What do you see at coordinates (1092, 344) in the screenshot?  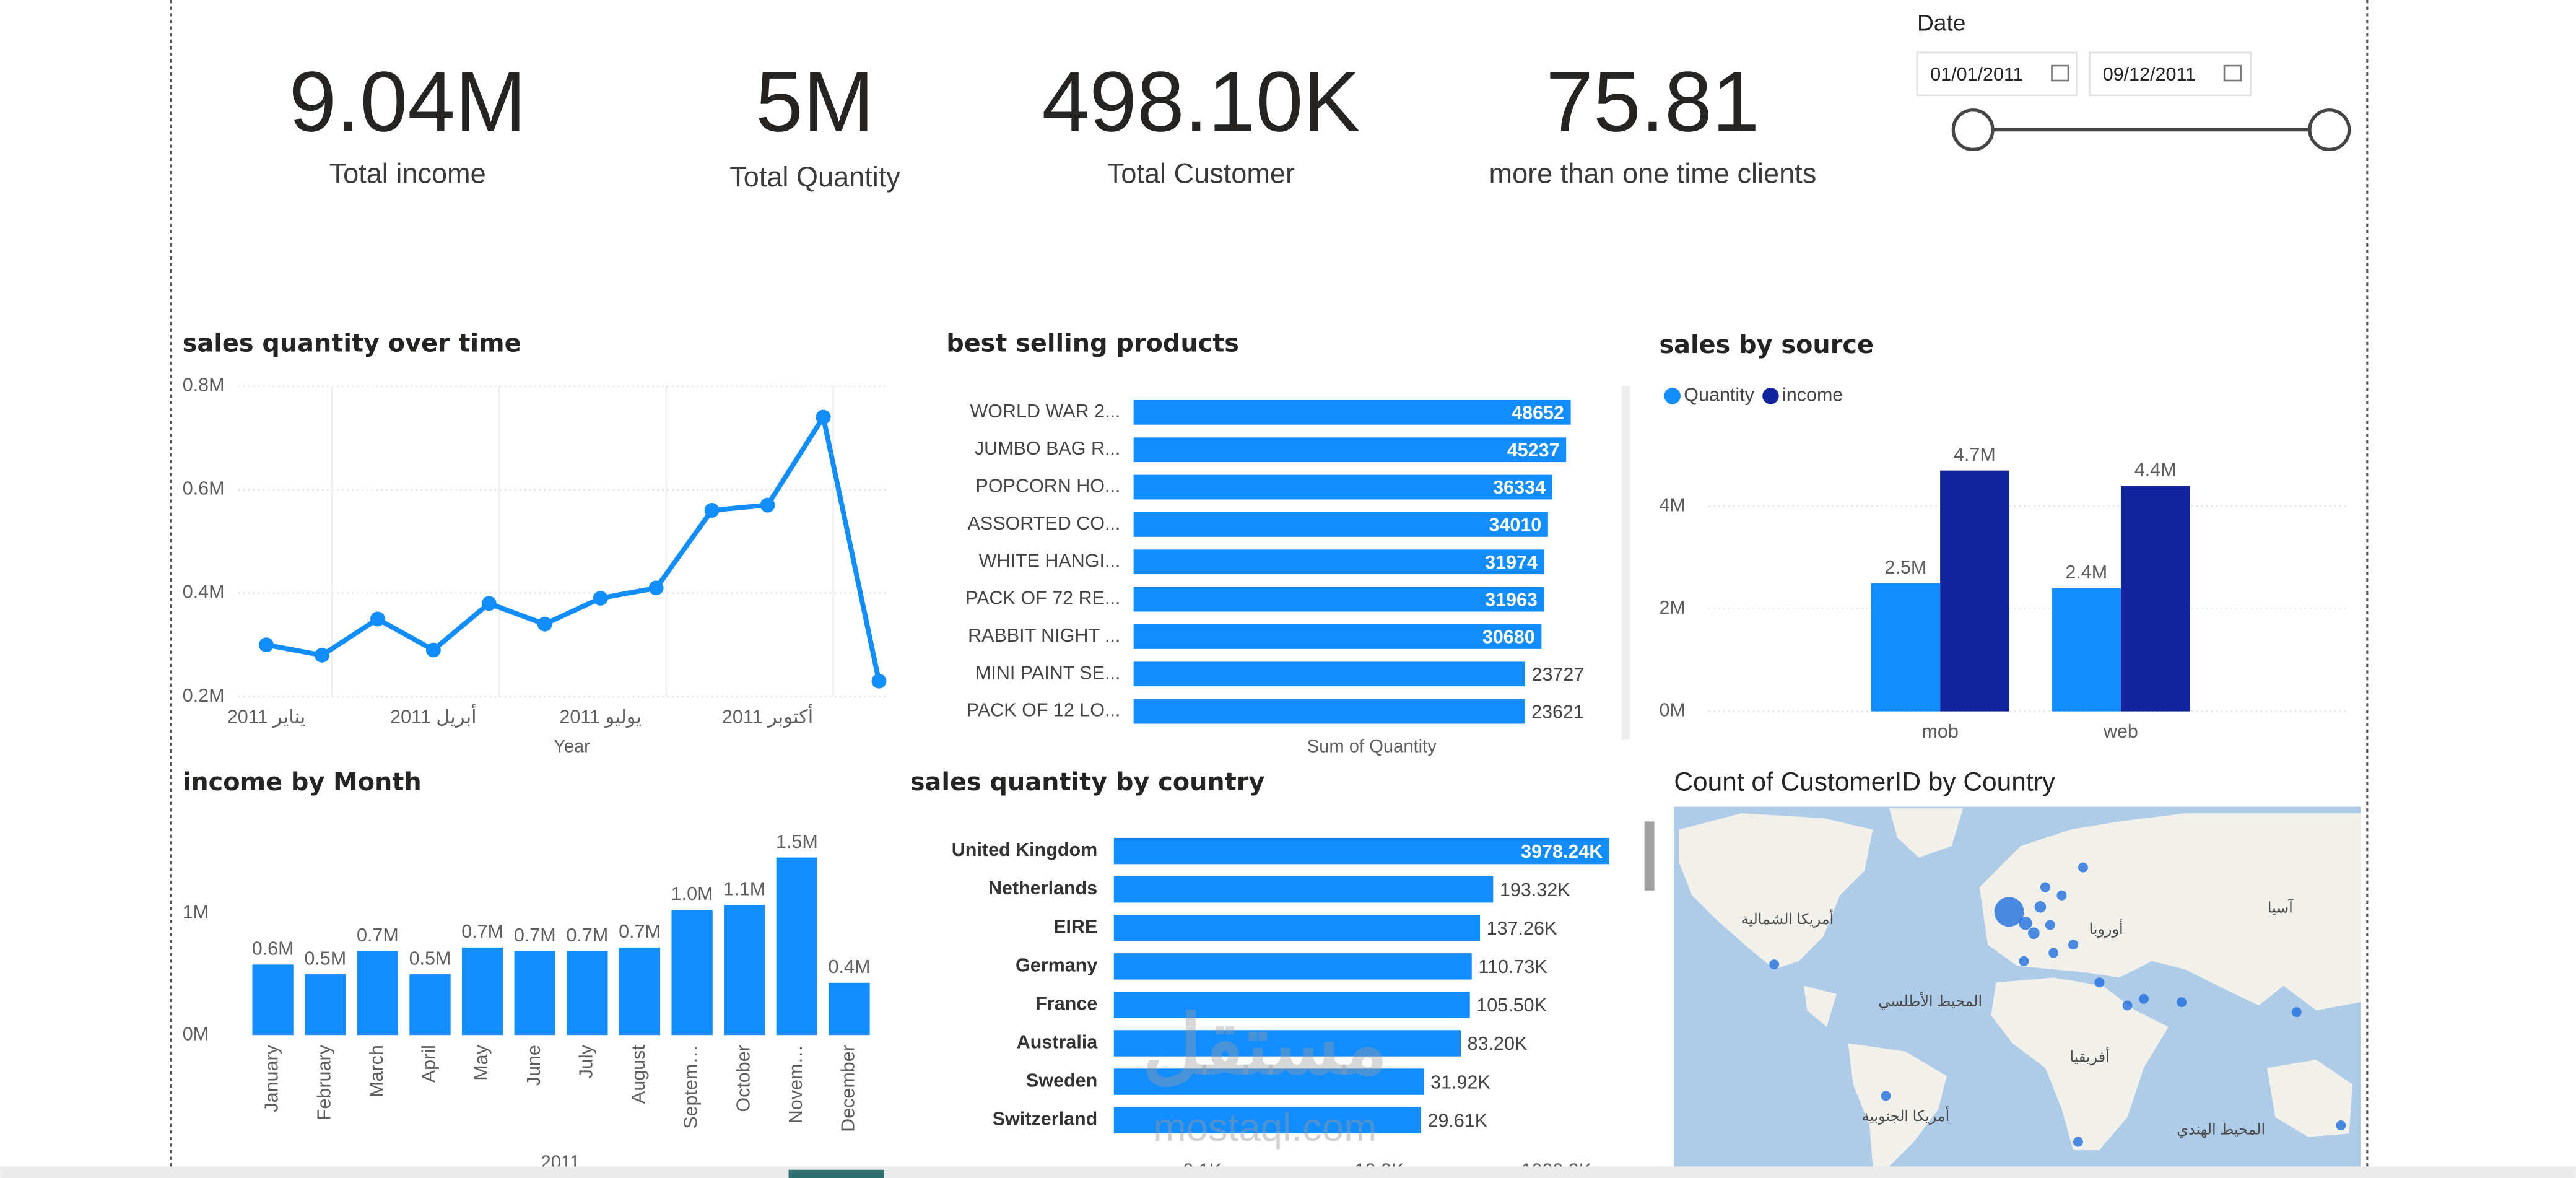 I see `chart-title: best selling products` at bounding box center [1092, 344].